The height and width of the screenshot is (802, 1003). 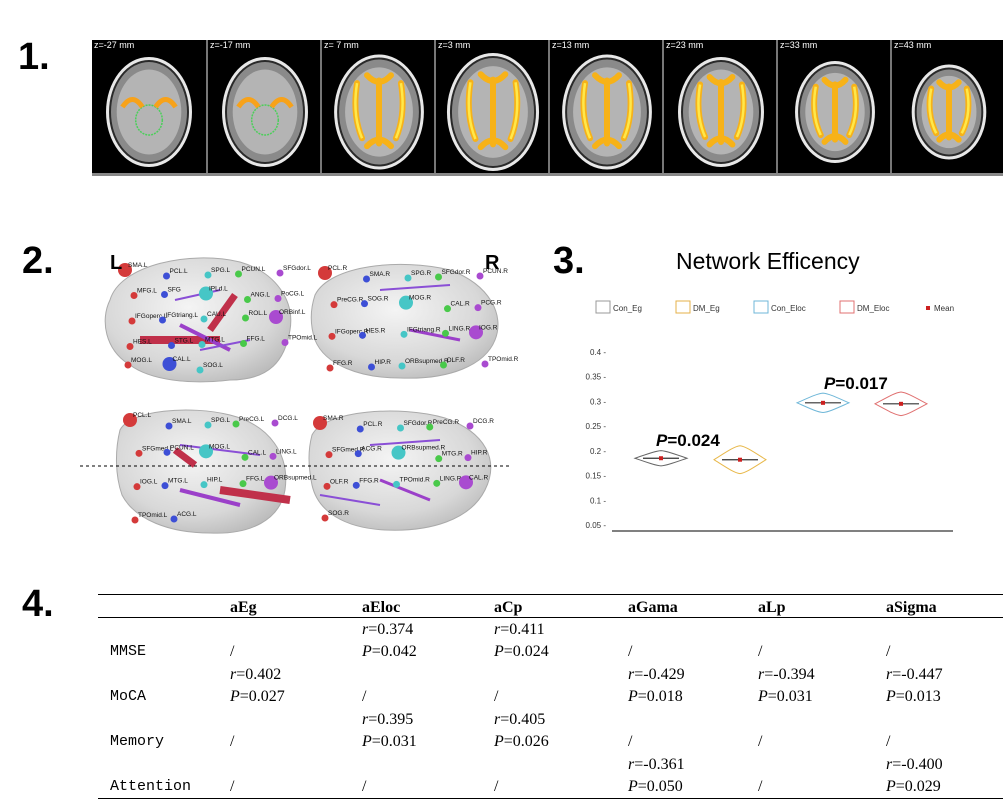 I want to click on legend-label: Mean, so click(x=944, y=308).